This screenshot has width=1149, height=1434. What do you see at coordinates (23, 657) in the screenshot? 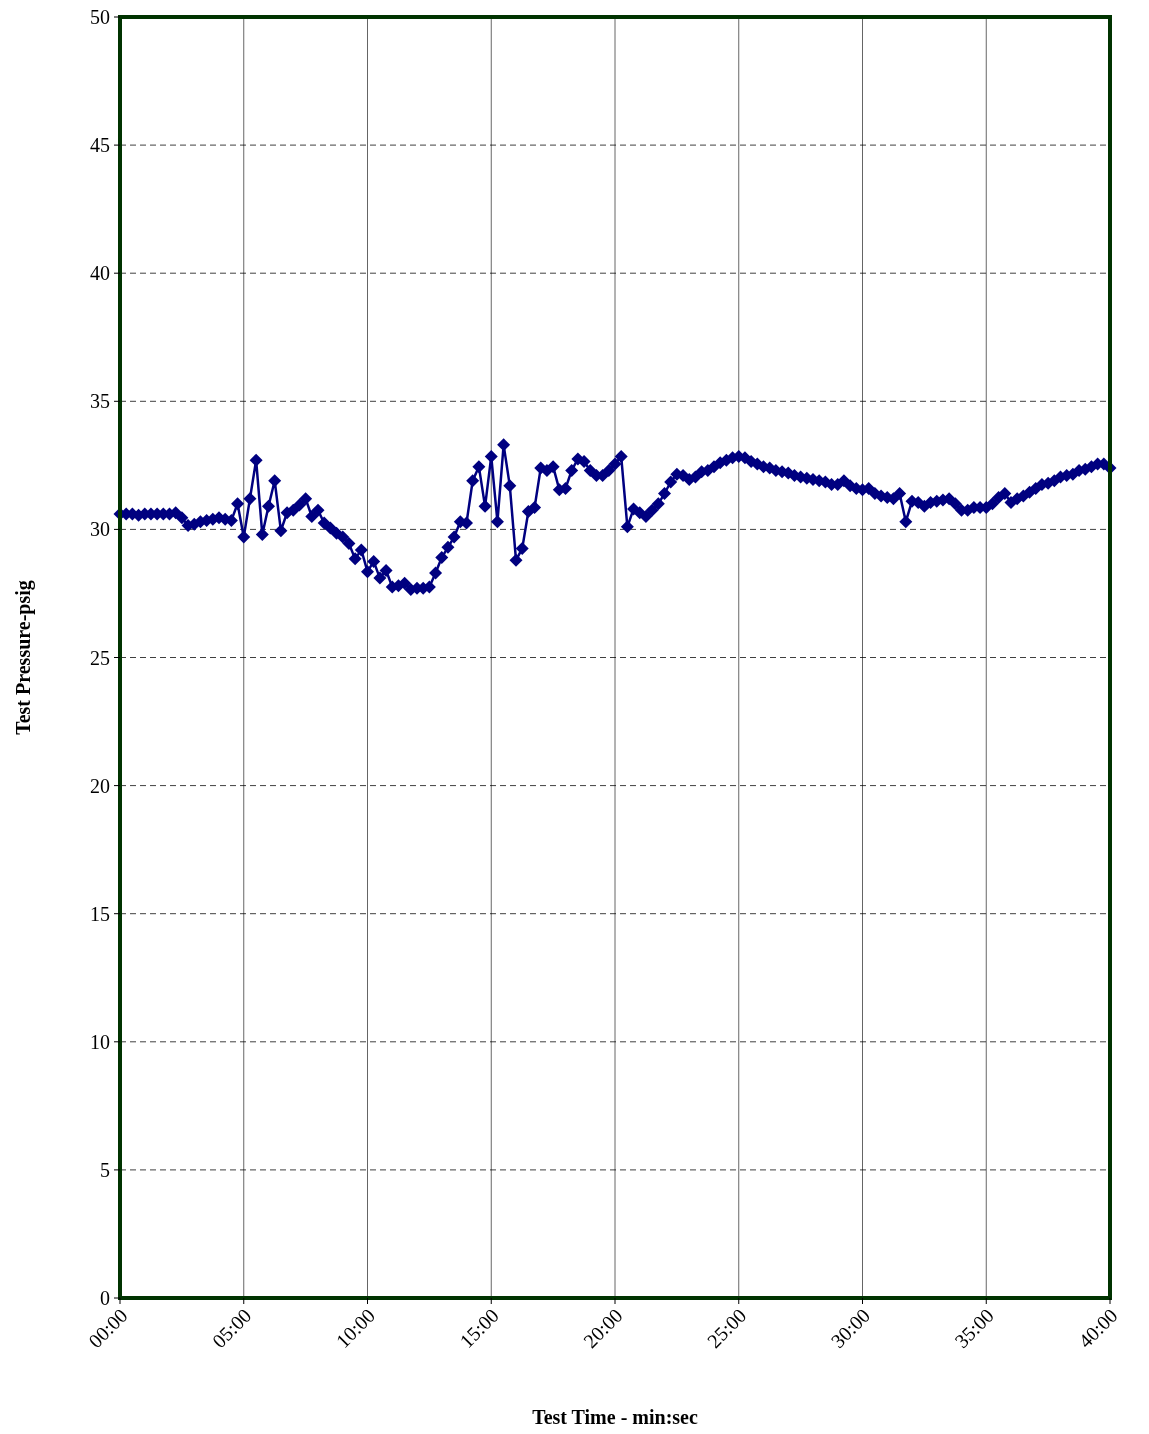
I see `y-axis-title: Test Pressure-psig` at bounding box center [23, 657].